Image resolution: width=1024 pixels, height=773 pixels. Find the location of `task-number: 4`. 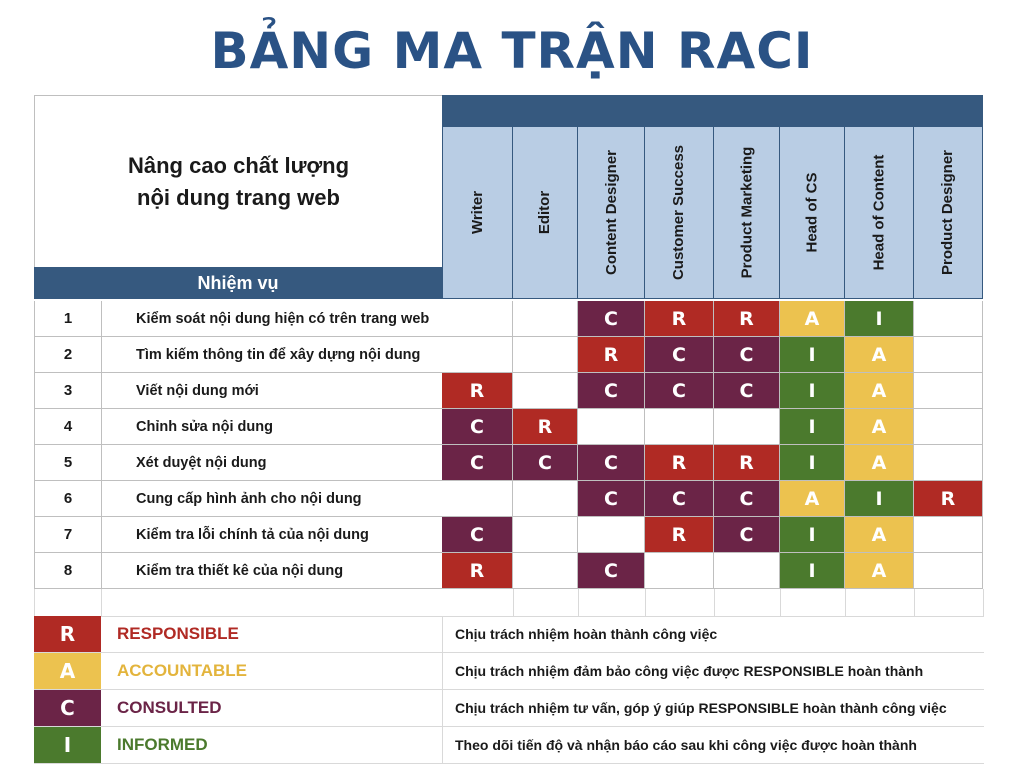

task-number: 4 is located at coordinates (67, 427).